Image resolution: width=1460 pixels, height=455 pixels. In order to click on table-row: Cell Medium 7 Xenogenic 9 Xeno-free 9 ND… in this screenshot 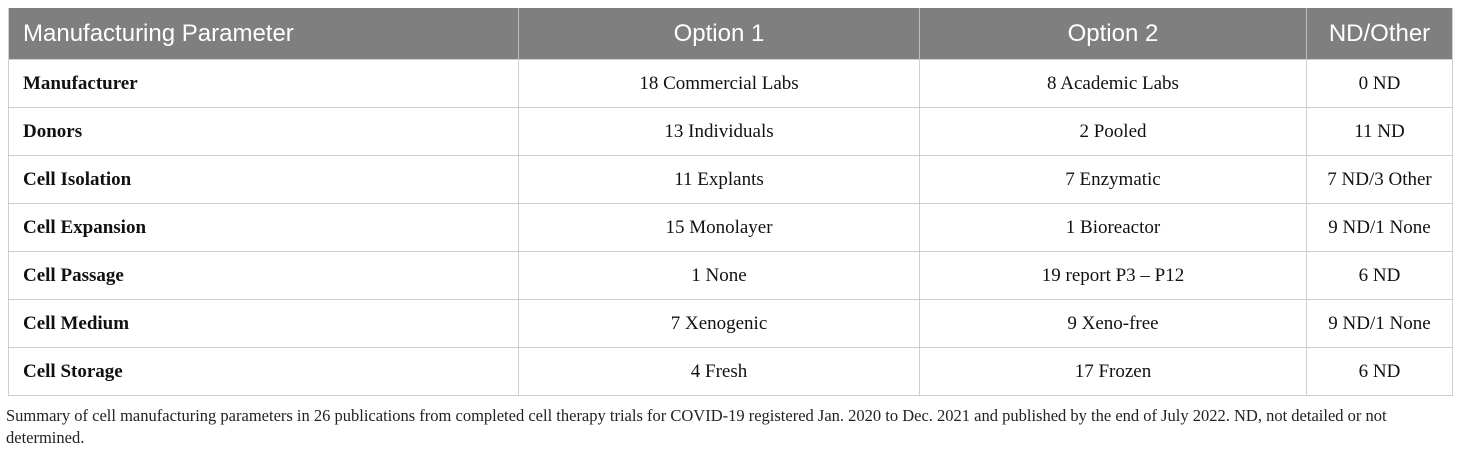, I will do `click(730, 323)`.